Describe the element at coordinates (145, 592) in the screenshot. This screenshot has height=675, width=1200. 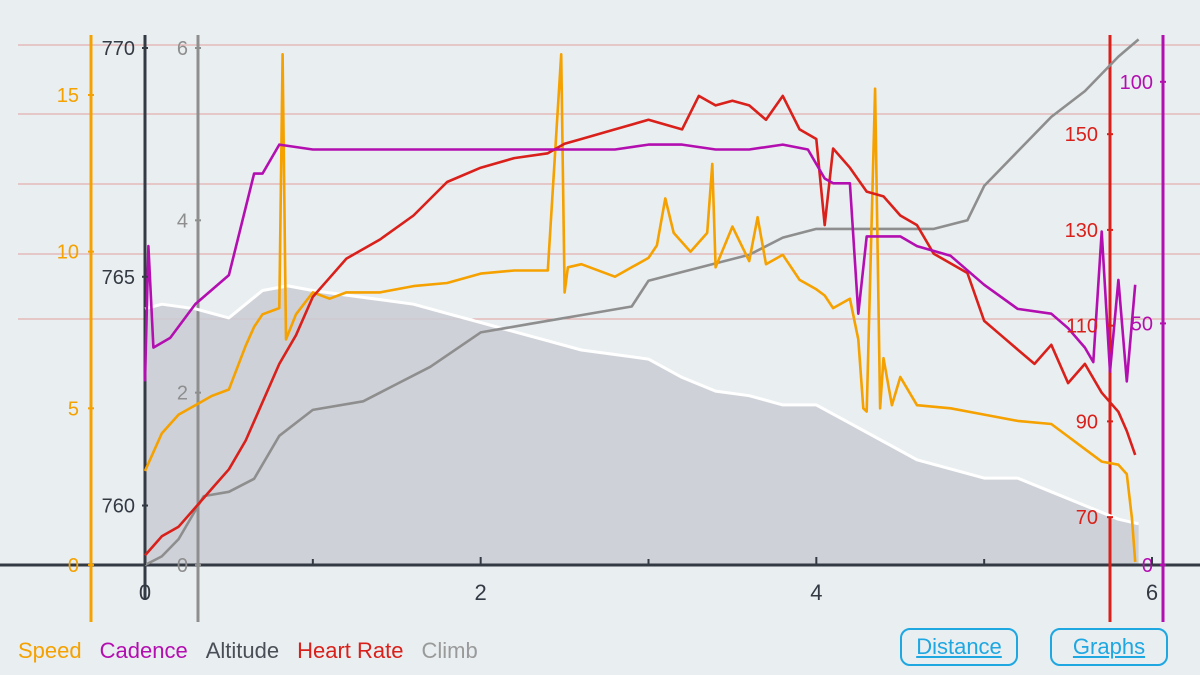
I see `x-tick-label: 0` at that location.